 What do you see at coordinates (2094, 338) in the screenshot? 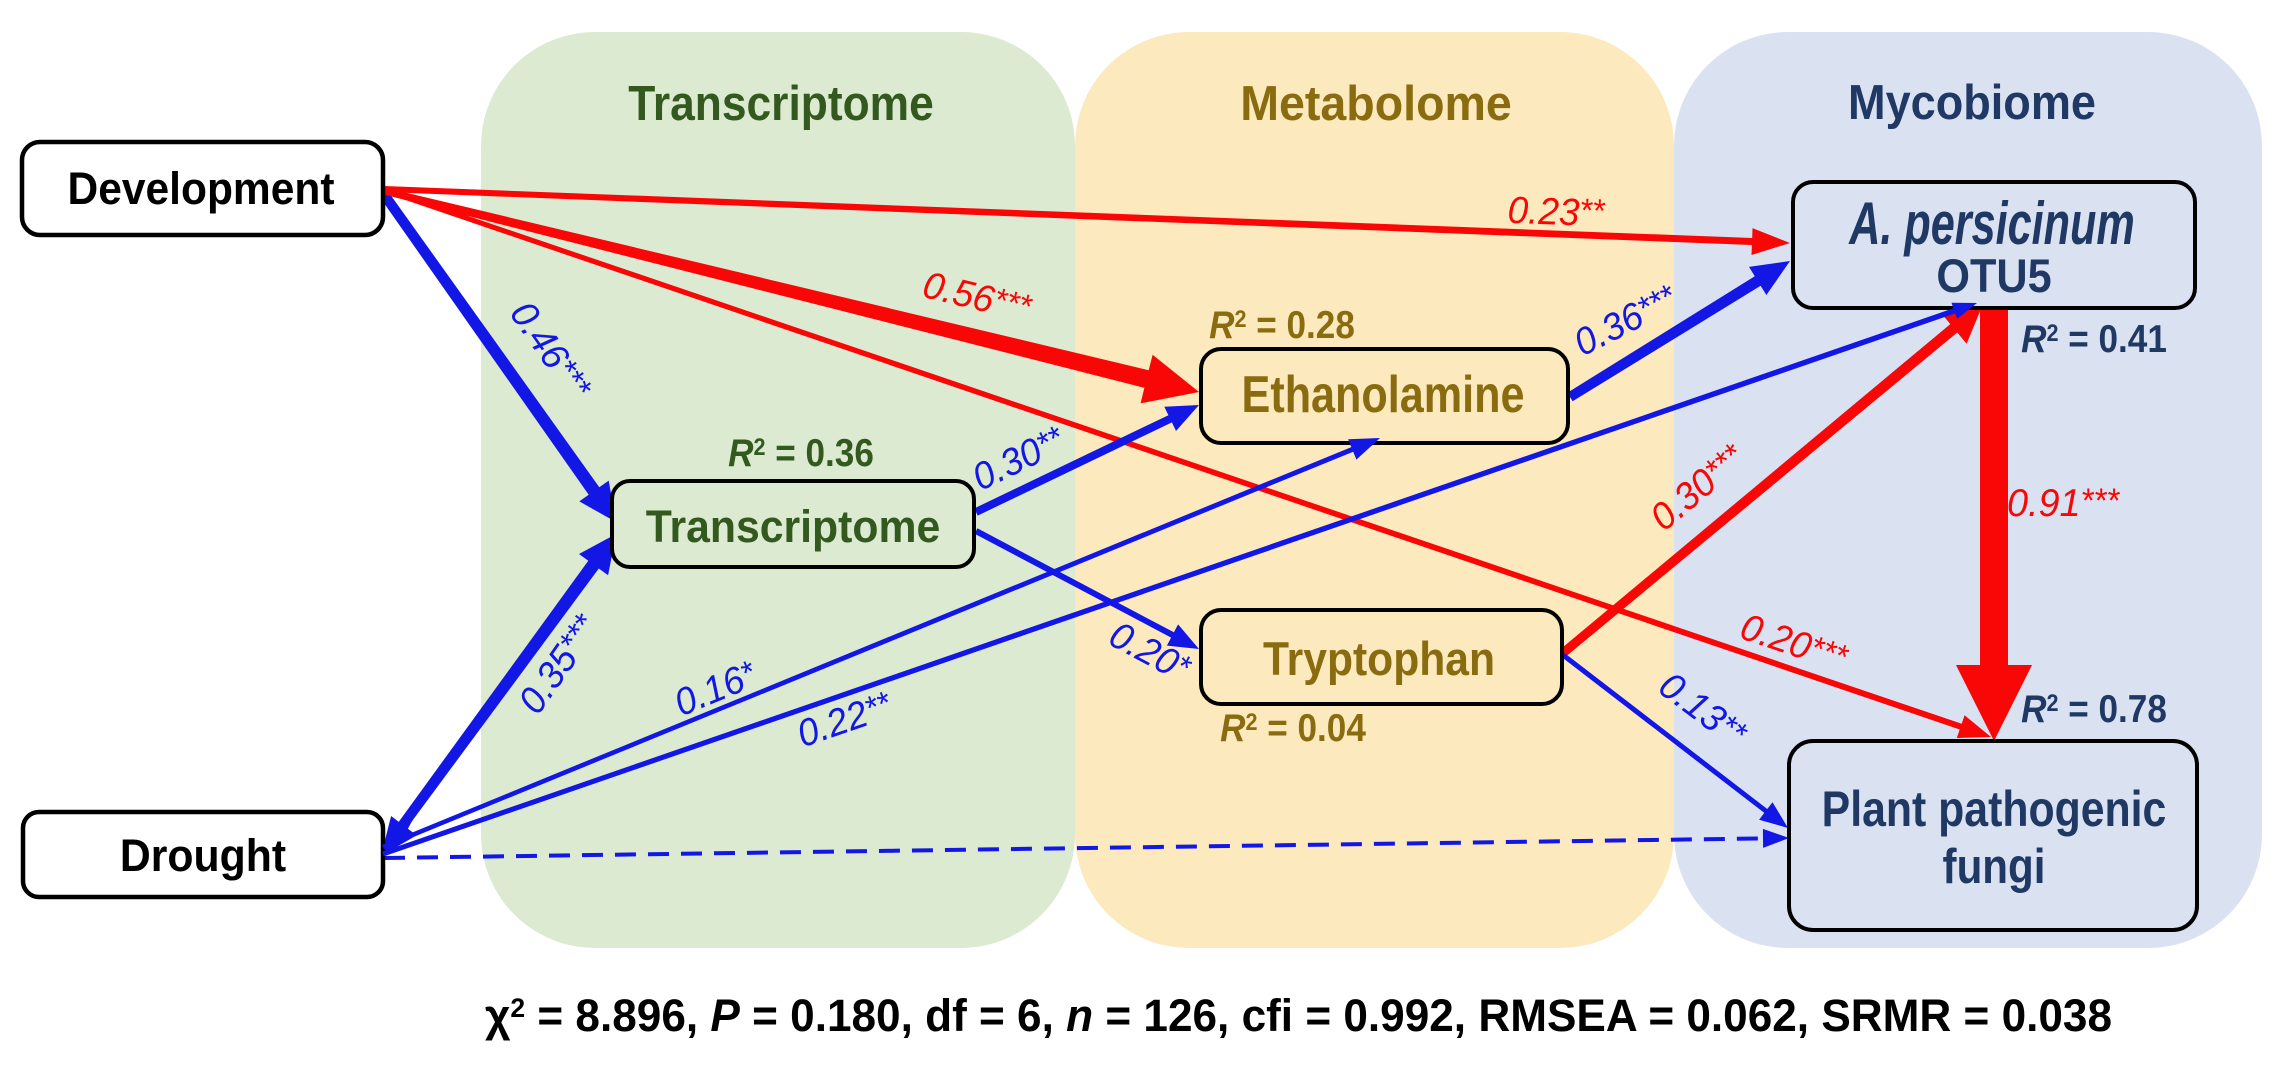
I see `svg-text: R2 = 0.41` at bounding box center [2094, 338].